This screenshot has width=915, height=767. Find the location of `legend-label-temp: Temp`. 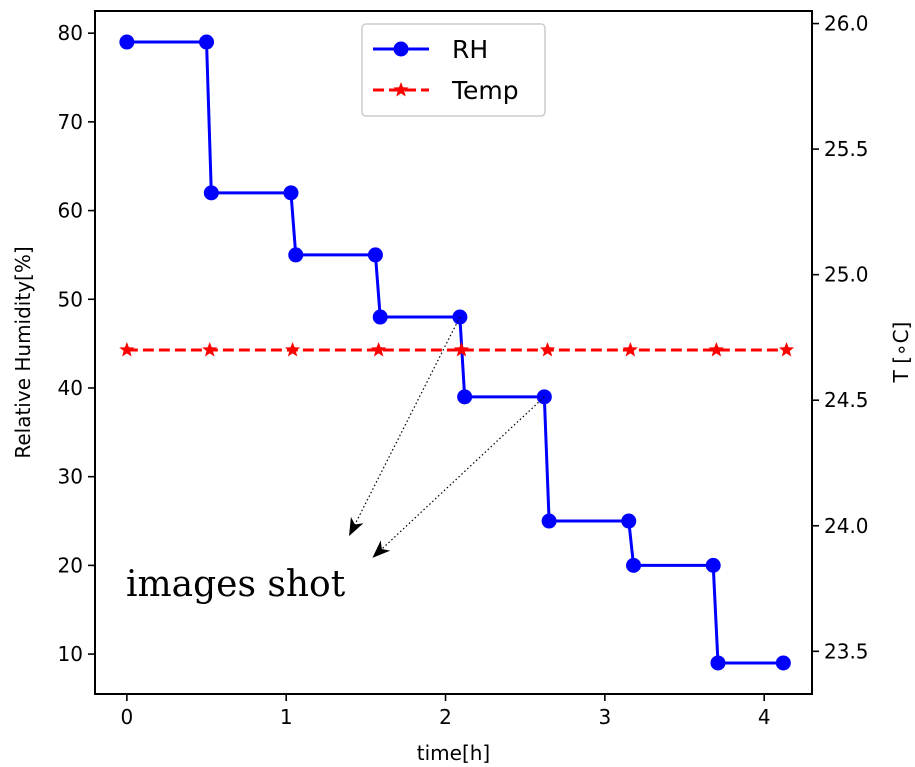

legend-label-temp: Temp is located at coordinates (485, 90).